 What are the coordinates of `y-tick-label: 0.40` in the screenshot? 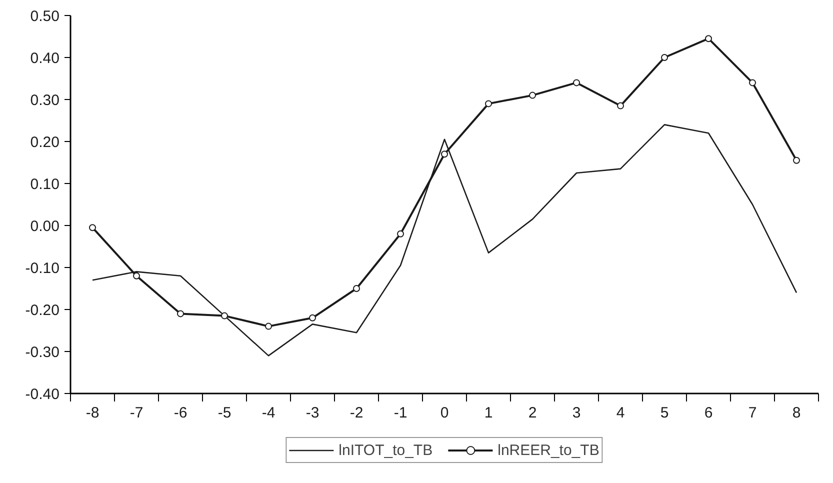 It's located at (45, 58).